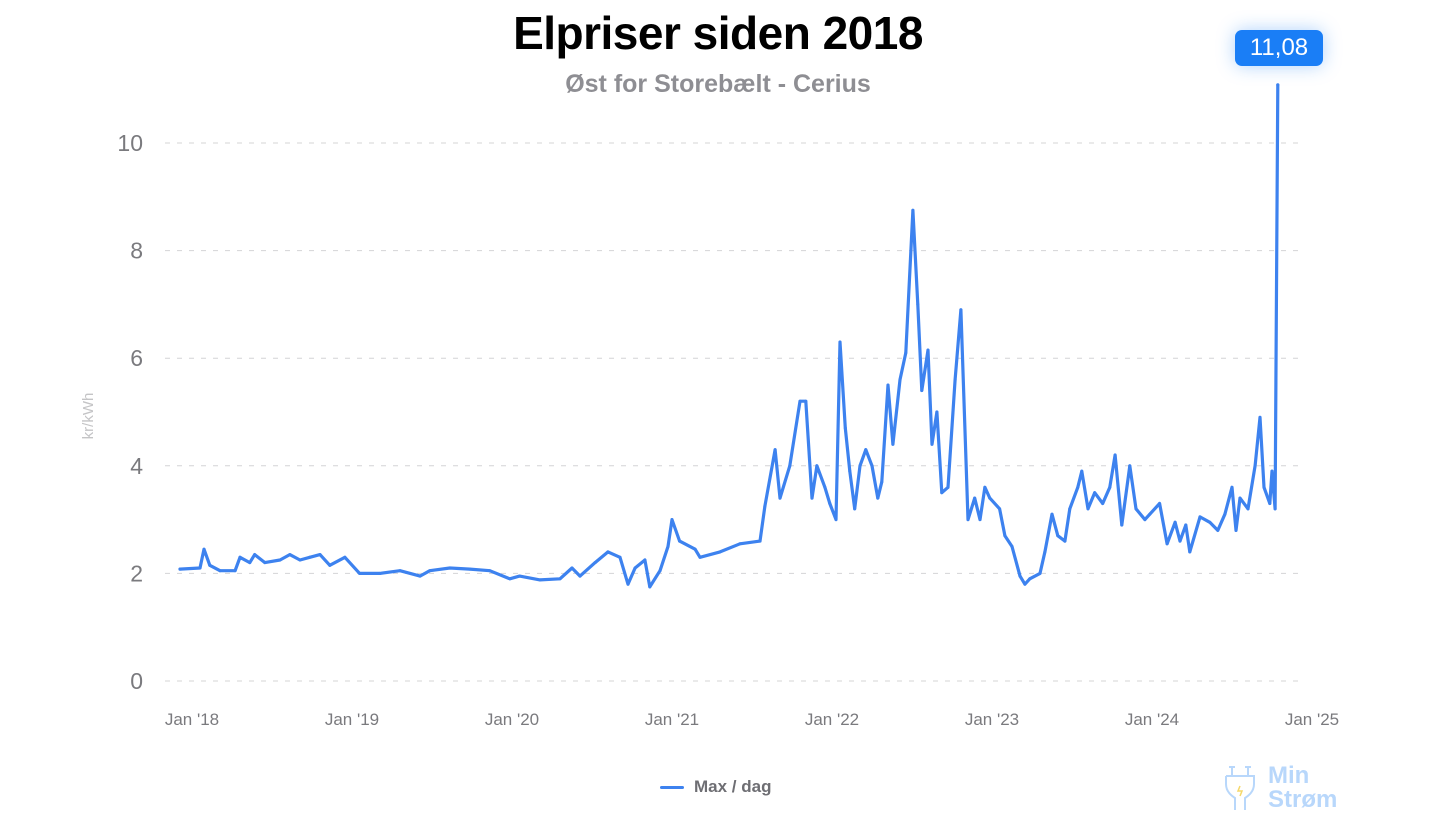  What do you see at coordinates (718, 33) in the screenshot?
I see `chart-title: Elpriser siden 2018` at bounding box center [718, 33].